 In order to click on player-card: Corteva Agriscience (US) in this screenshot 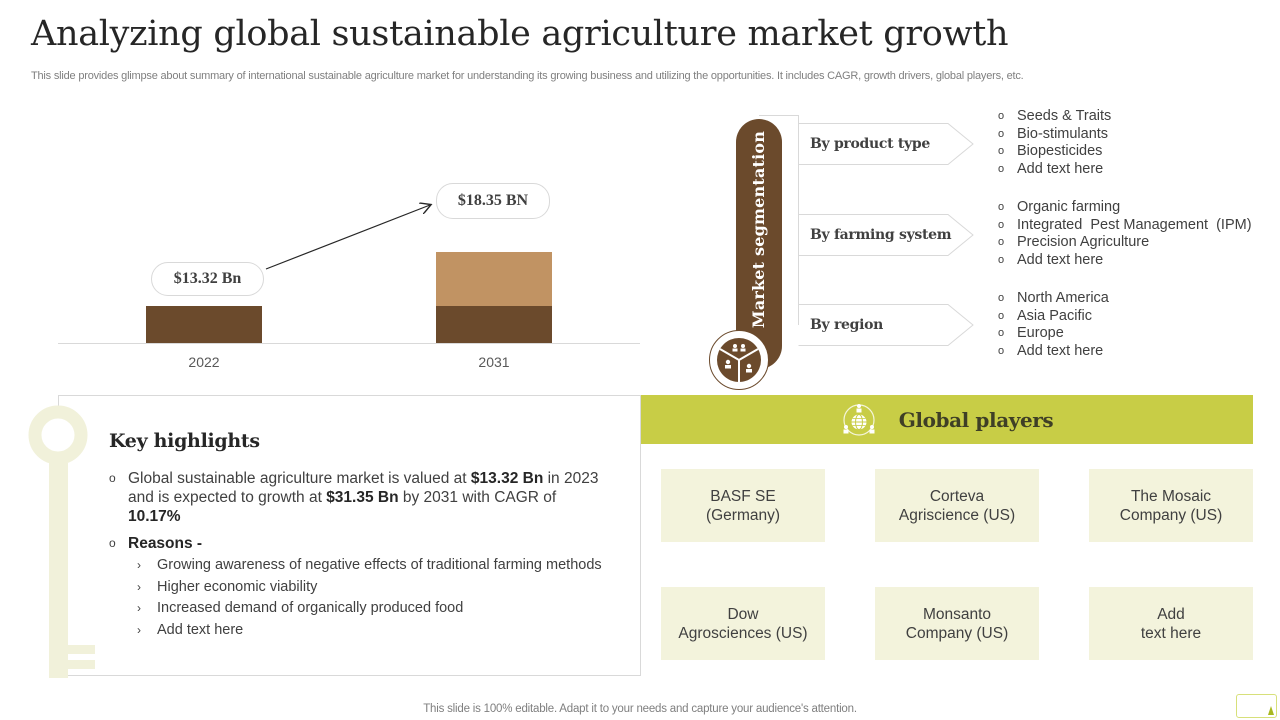, I will do `click(957, 505)`.